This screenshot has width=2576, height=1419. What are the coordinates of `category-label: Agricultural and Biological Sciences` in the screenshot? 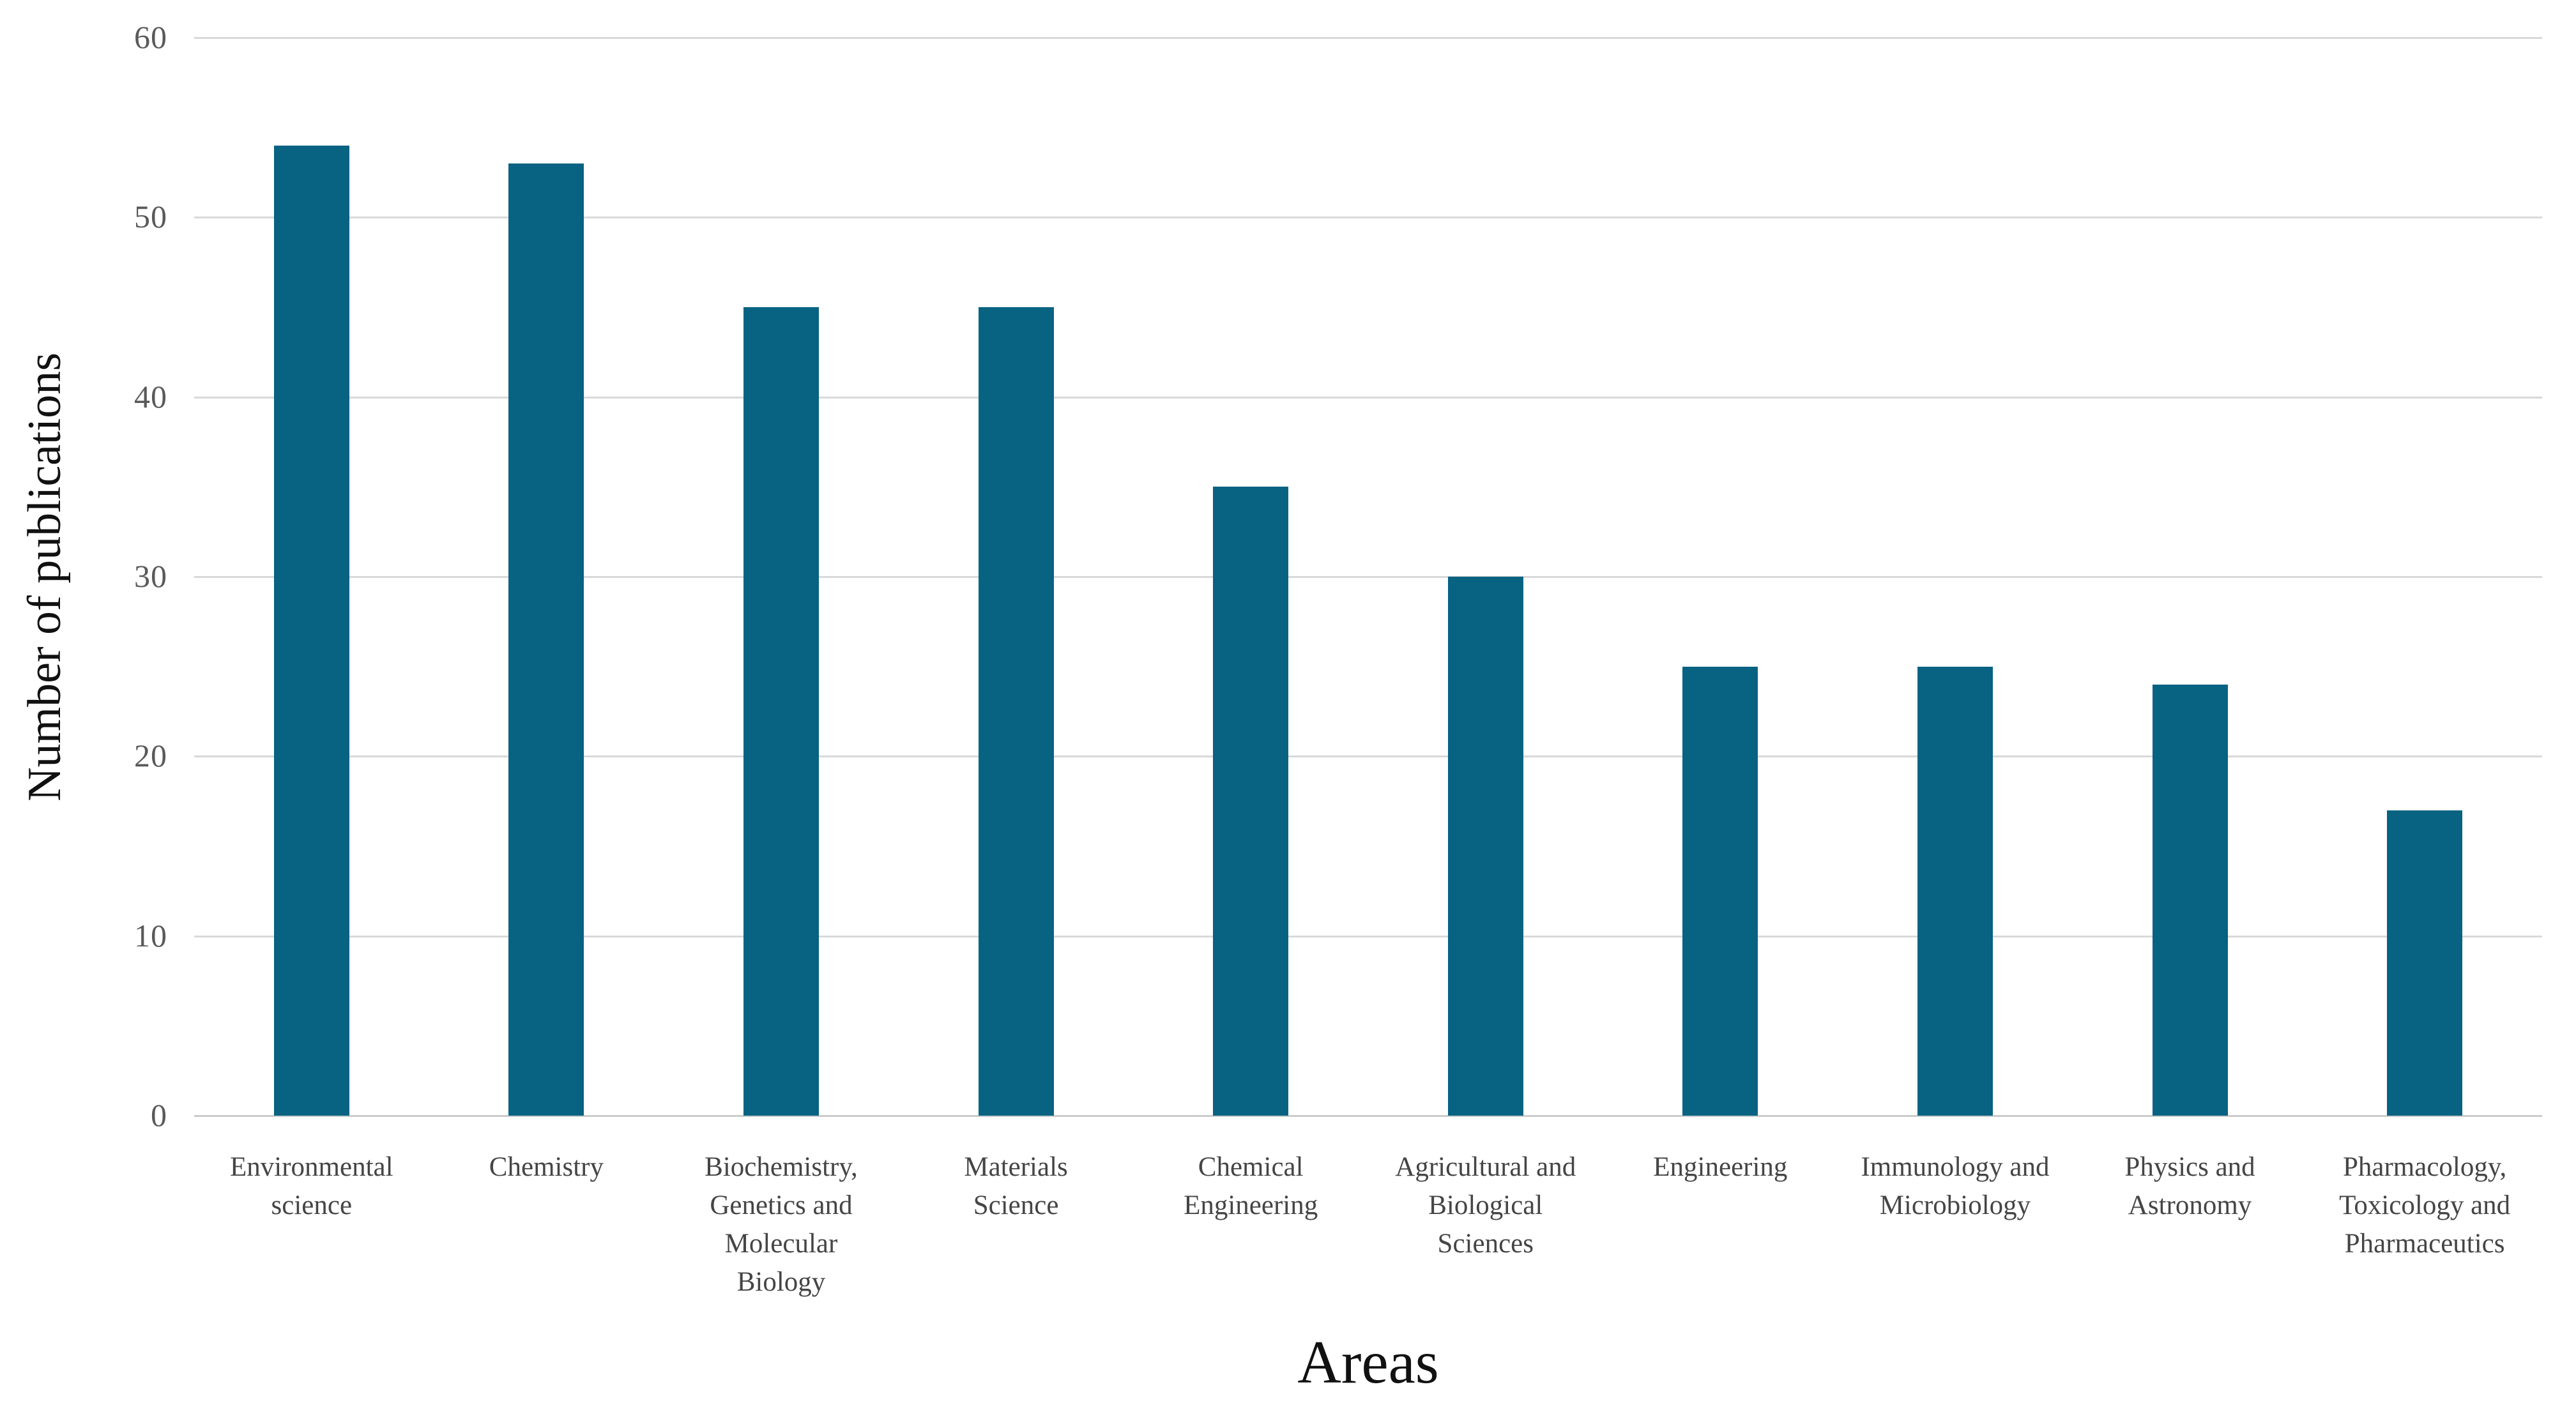 It's located at (1485, 1205).